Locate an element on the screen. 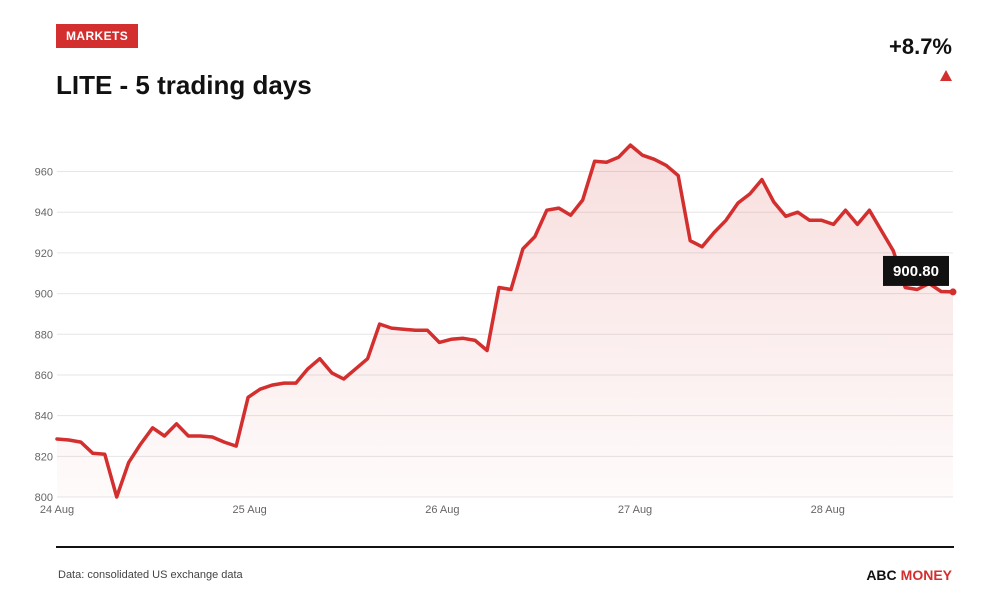  source-note: Data: consolidated US exchange data is located at coordinates (150, 575).